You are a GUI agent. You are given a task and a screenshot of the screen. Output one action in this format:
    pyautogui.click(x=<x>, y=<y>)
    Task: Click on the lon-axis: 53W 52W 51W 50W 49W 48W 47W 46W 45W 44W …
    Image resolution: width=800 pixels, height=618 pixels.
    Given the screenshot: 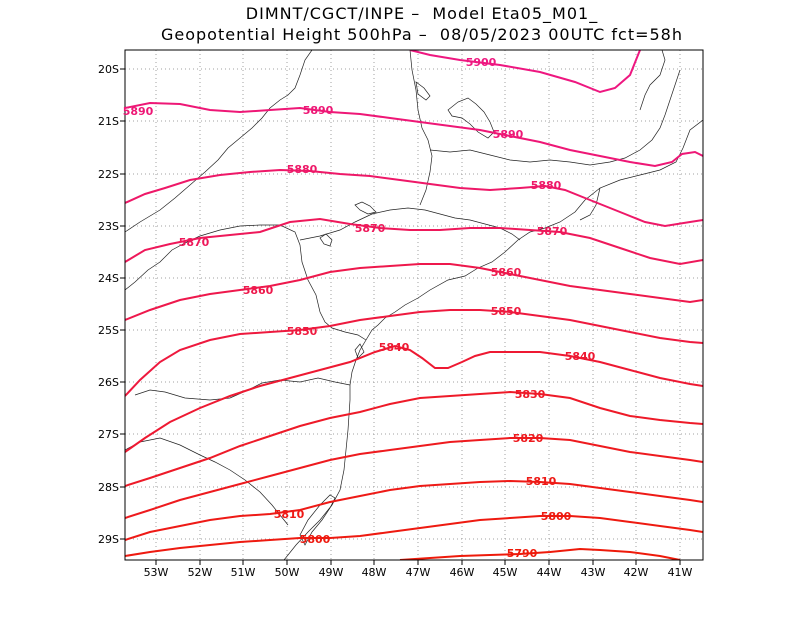 What is the action you would take?
    pyautogui.click(x=418, y=572)
    